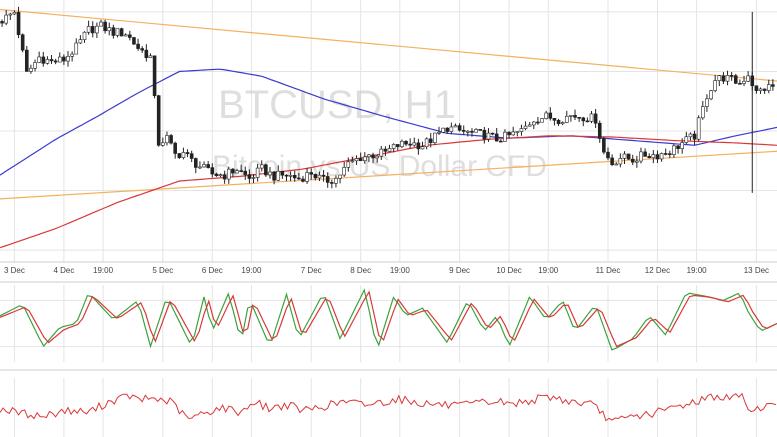  Describe the element at coordinates (756, 270) in the screenshot. I see `x-tick-label: 13 Dec` at that location.